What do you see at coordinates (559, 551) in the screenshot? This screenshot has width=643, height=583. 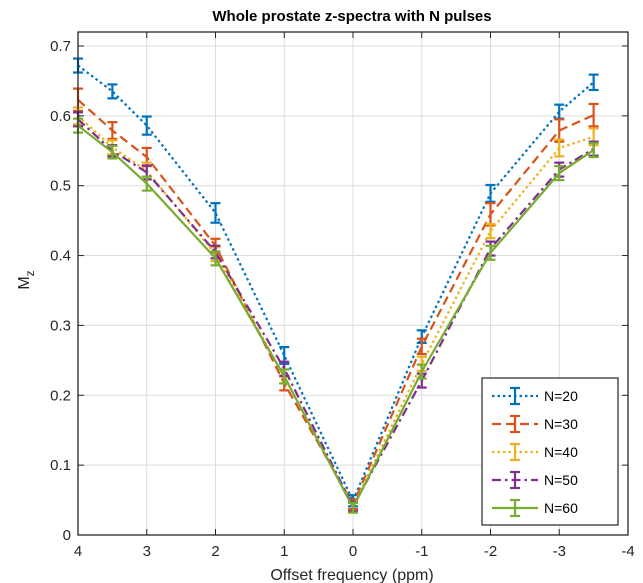 I see `x-tick-label: -3` at bounding box center [559, 551].